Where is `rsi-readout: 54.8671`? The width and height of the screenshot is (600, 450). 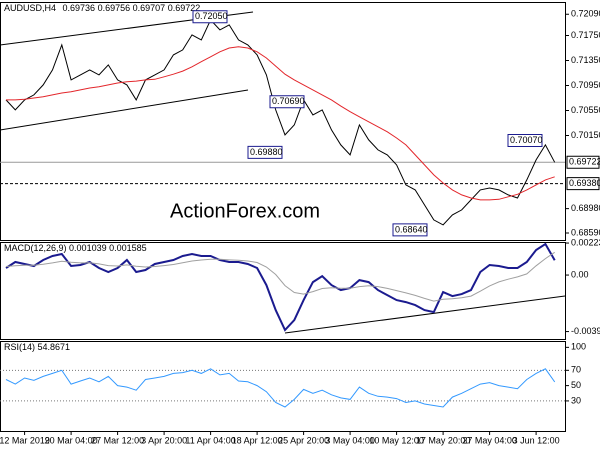 rsi-readout: 54.8671 is located at coordinates (54, 347).